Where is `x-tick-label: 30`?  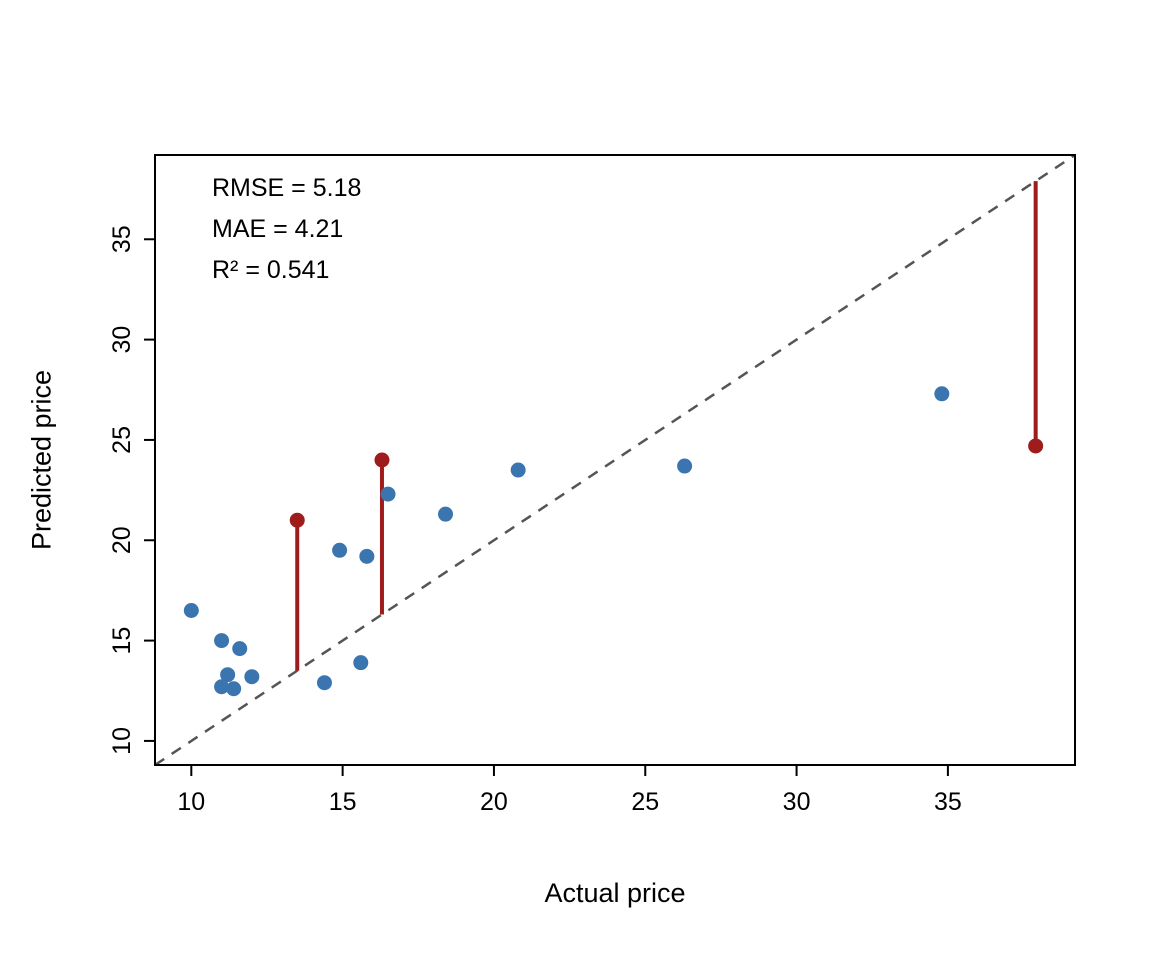
x-tick-label: 30 is located at coordinates (797, 802).